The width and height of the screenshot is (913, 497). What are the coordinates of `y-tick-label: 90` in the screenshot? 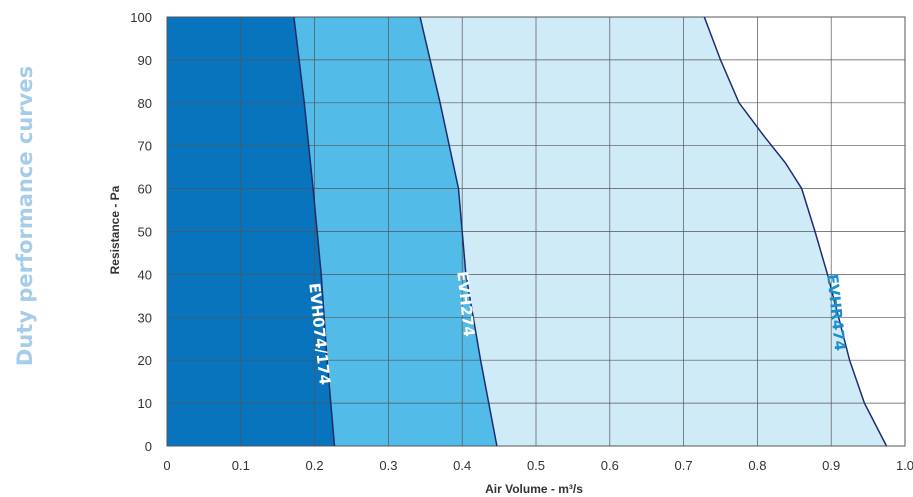 It's located at (145, 60).